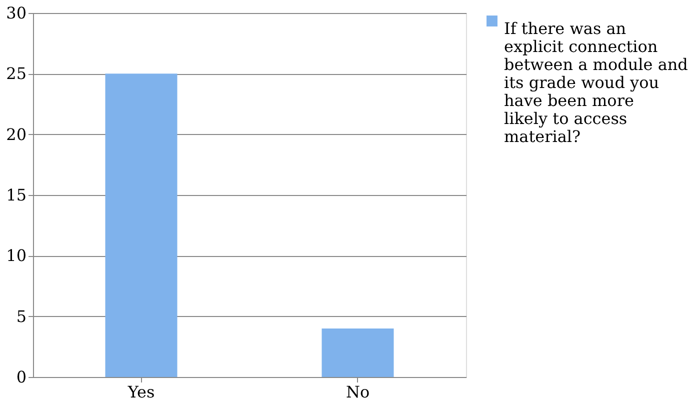 The image size is (693, 405). I want to click on y-tick-label: 10, so click(16, 256).